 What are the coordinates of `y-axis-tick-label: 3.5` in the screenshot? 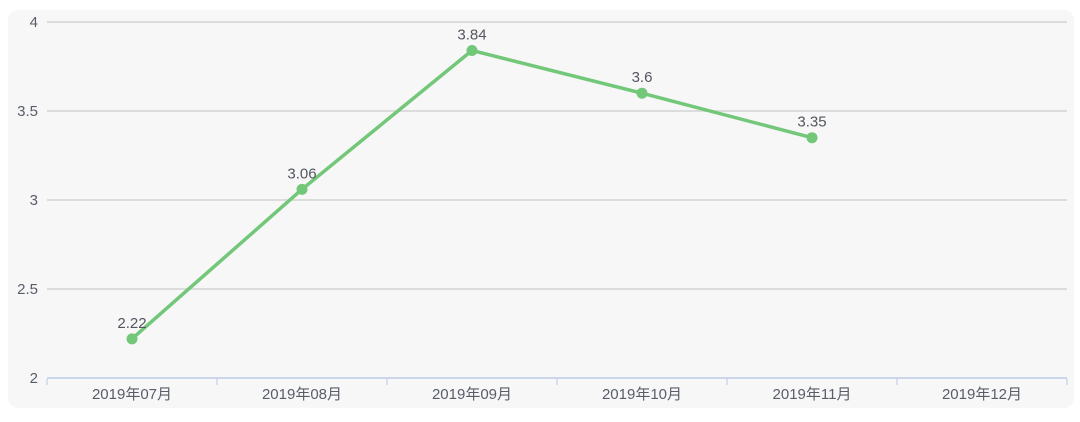 It's located at (27, 111).